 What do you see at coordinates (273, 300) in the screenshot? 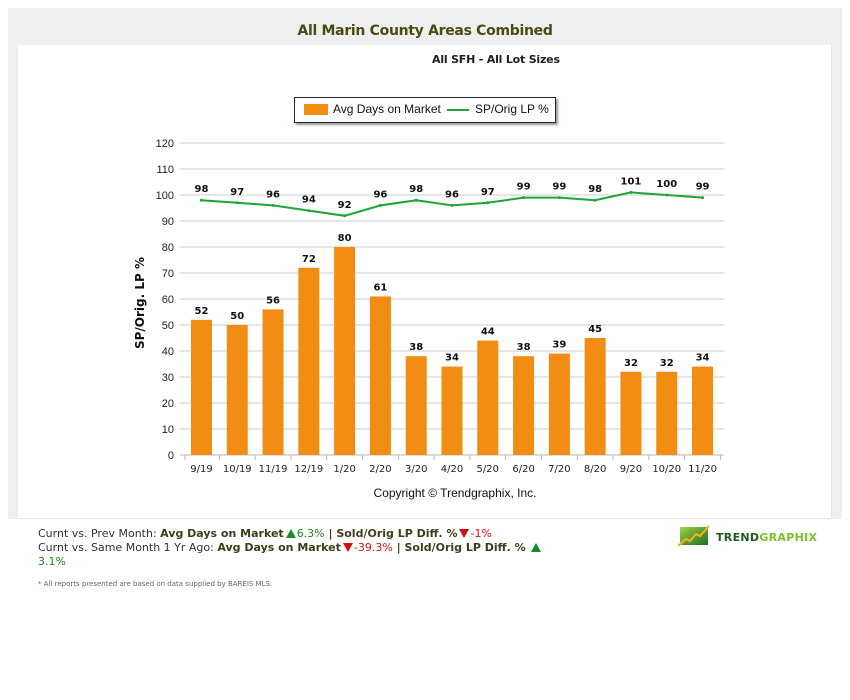
I see `bar-data-label: 56` at bounding box center [273, 300].